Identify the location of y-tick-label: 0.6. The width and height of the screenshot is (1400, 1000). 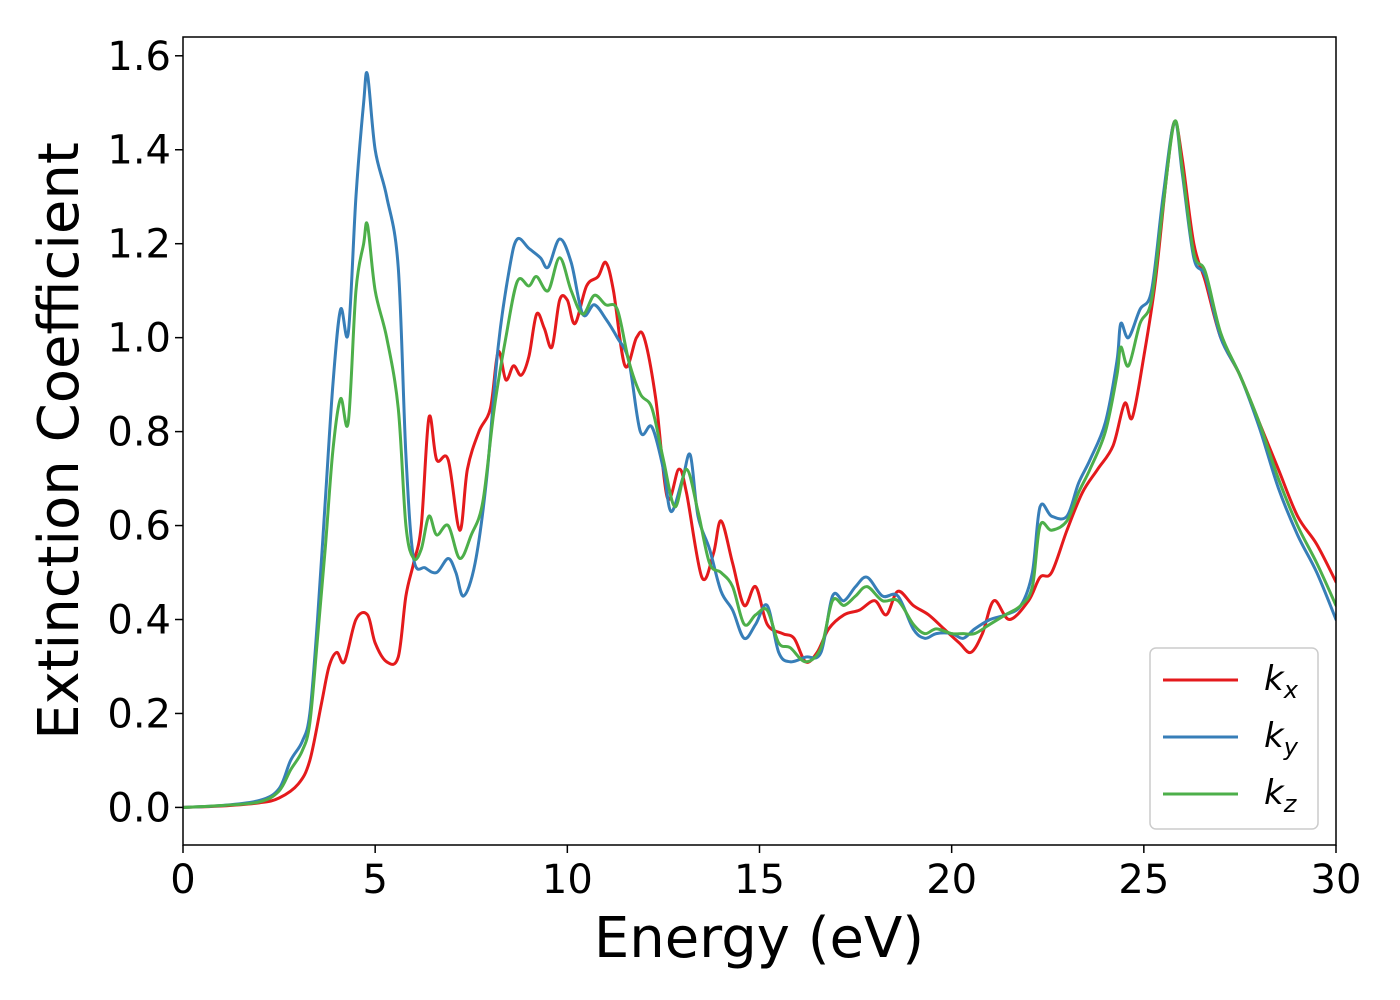
(139, 527).